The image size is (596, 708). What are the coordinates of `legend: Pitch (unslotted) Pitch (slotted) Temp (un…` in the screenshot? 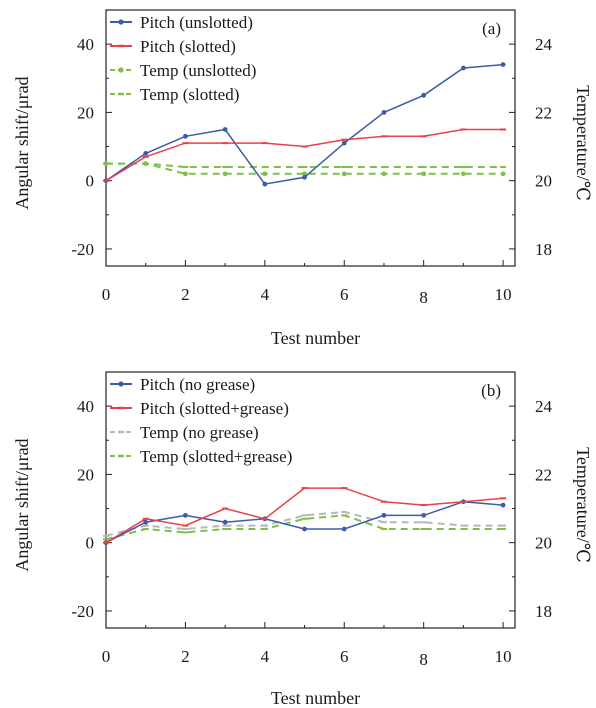 It's located at (183, 58).